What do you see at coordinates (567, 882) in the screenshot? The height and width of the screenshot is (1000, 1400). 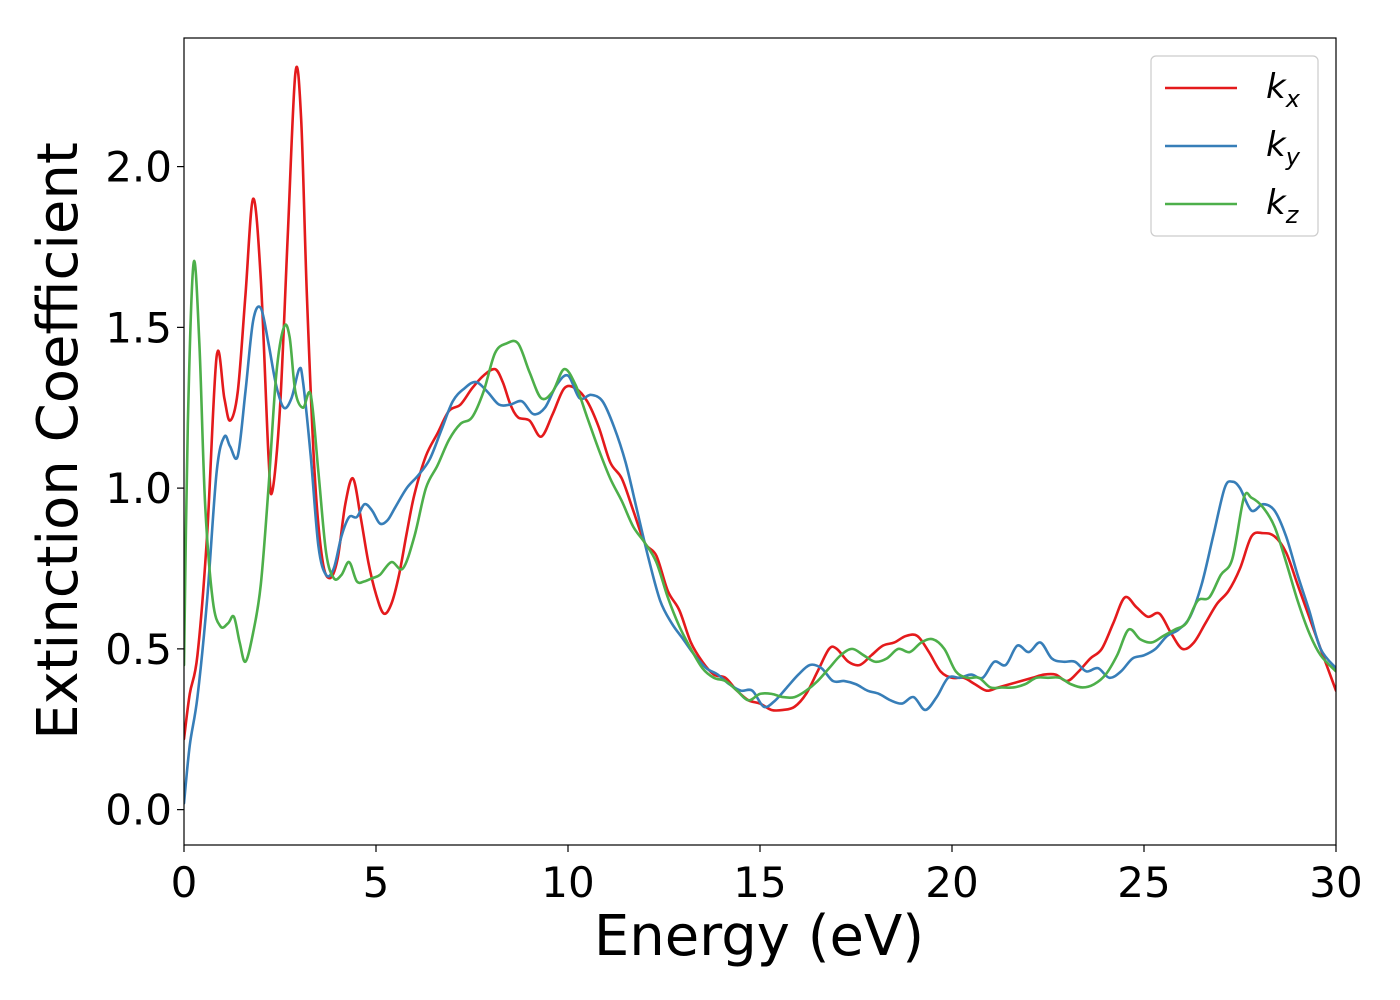 I see `x-tick-label: 10` at bounding box center [567, 882].